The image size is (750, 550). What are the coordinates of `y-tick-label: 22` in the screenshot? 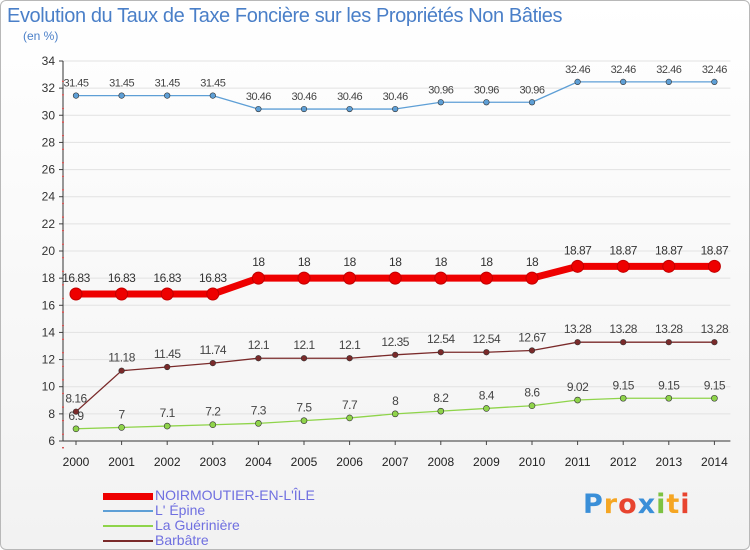 It's located at (49, 224).